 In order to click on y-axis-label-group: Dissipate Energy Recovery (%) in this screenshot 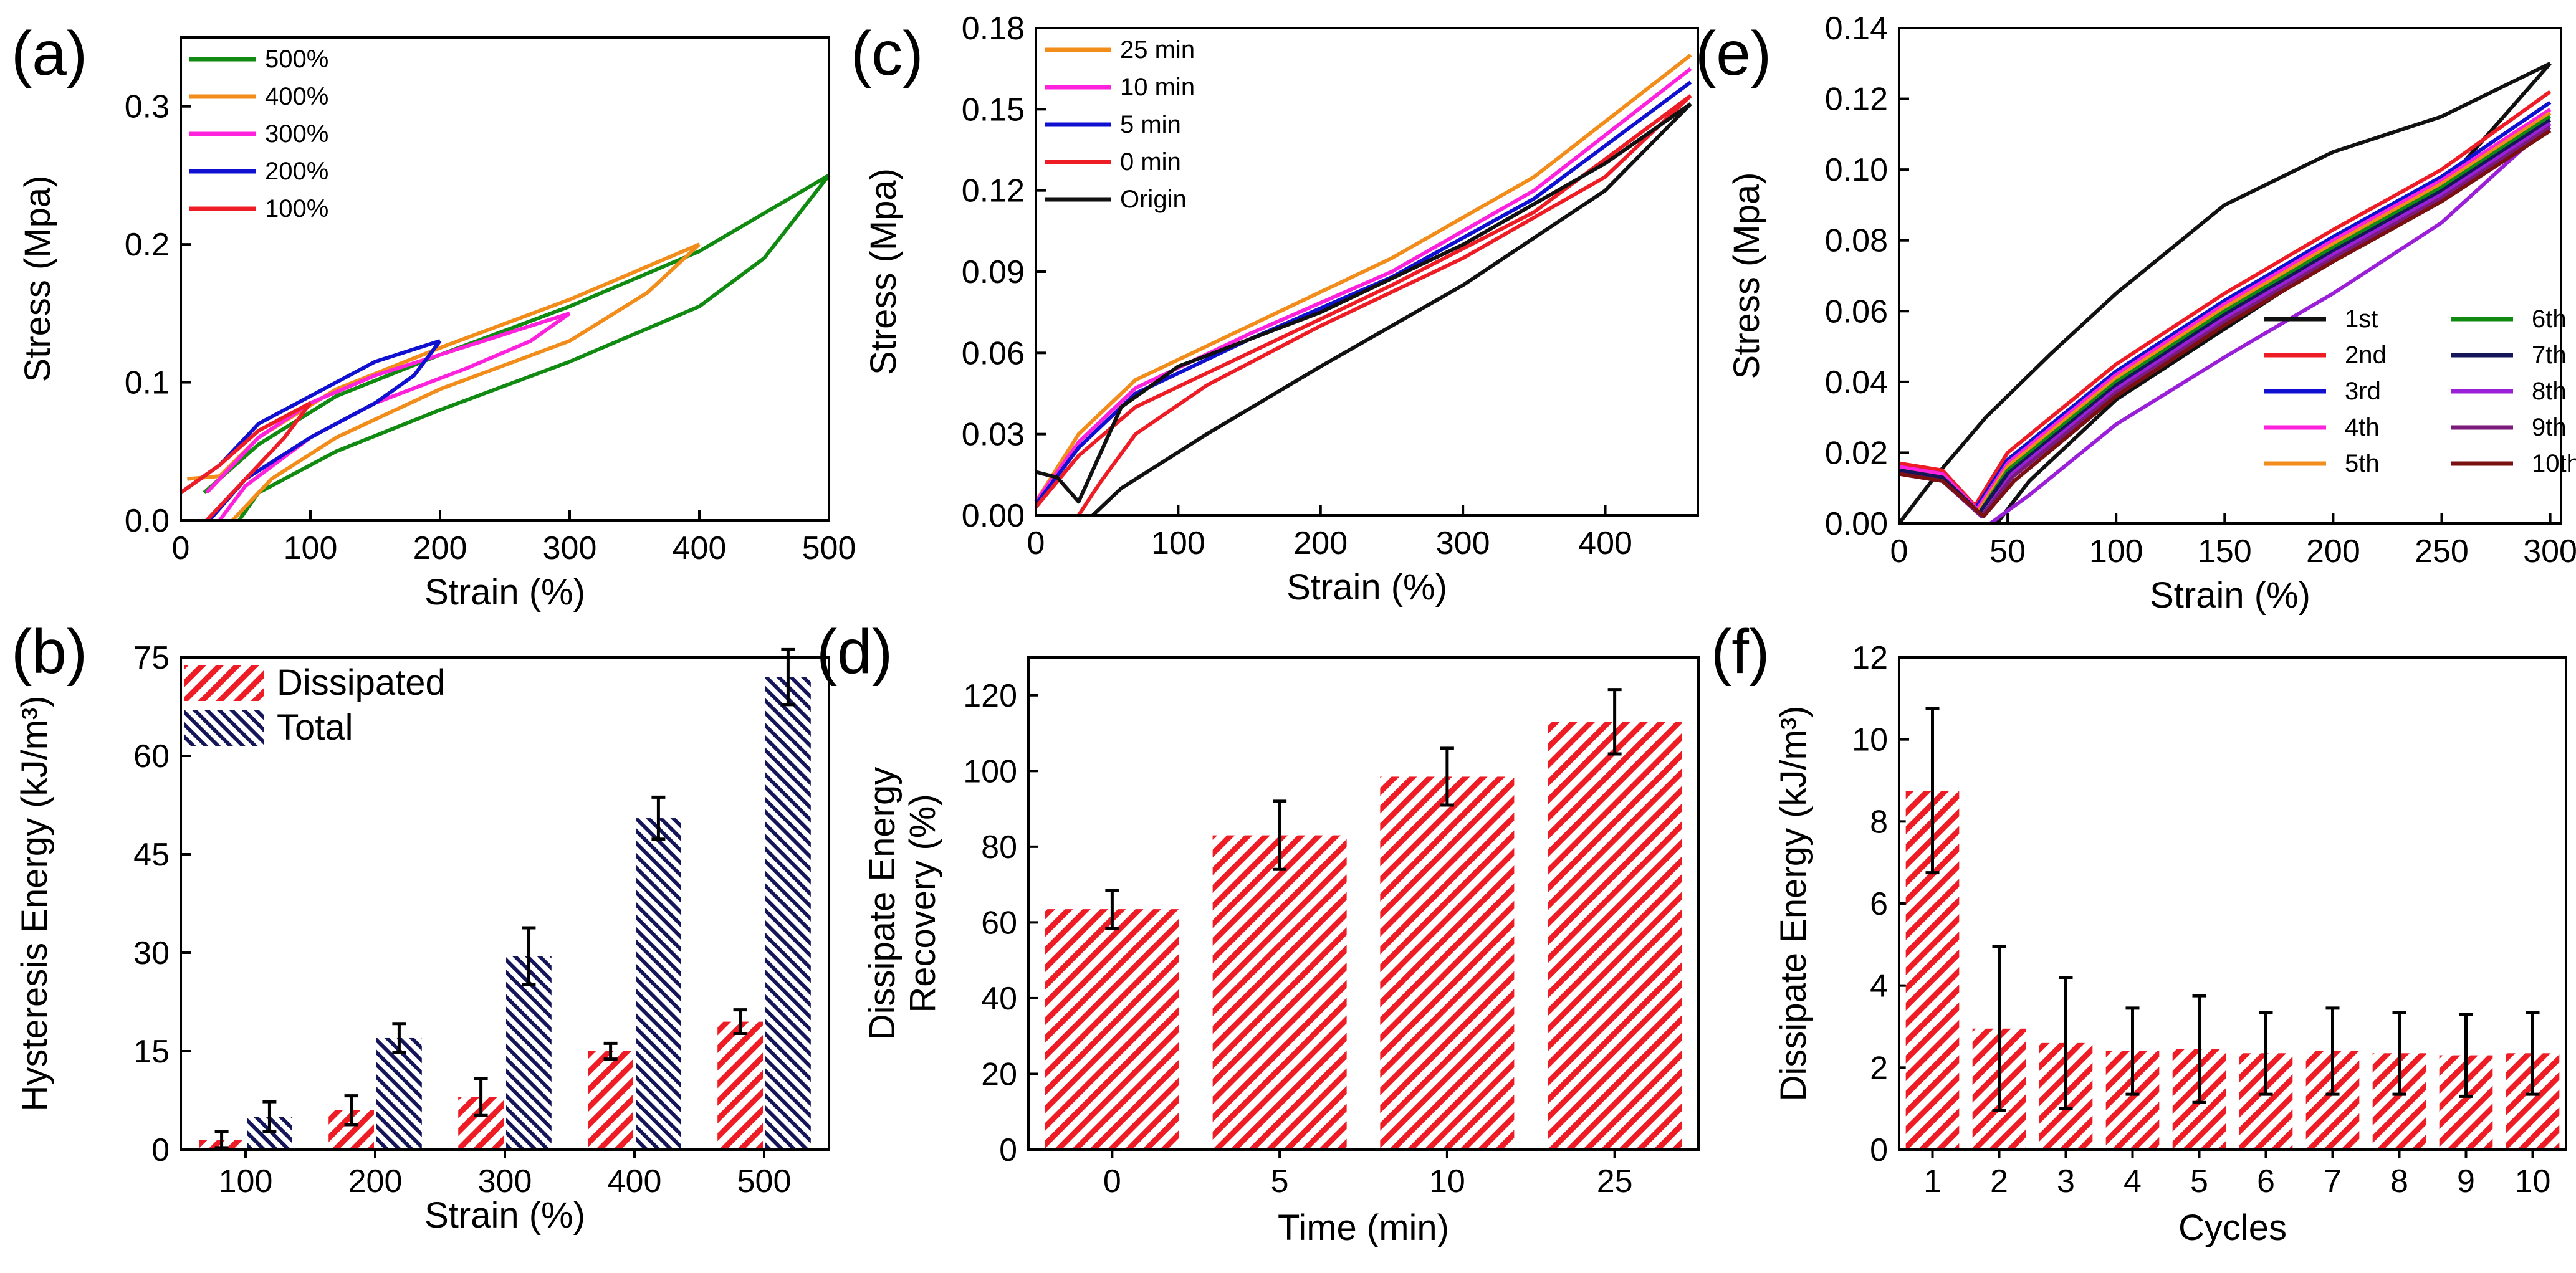, I will do `click(903, 903)`.